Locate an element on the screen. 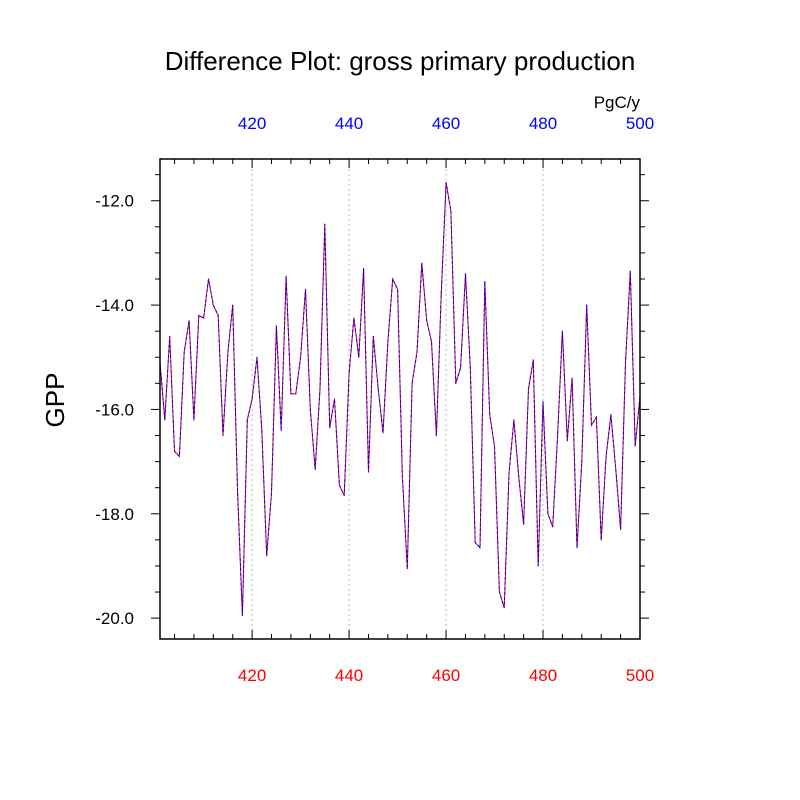  x-tick-label-bottom: 420 is located at coordinates (252, 675).